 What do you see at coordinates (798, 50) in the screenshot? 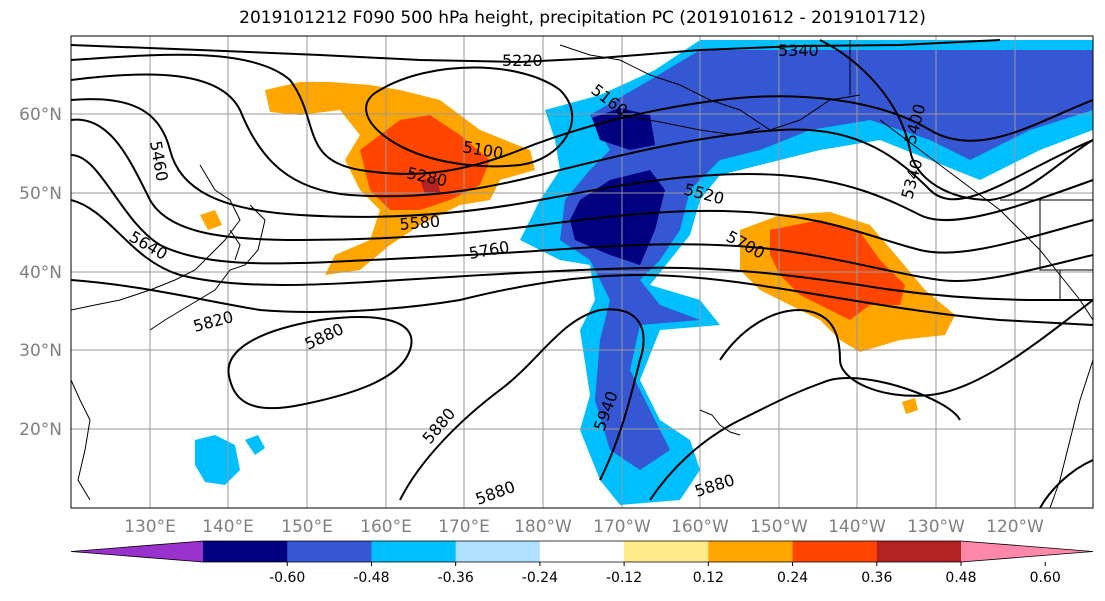
I see `contour-label: 5340` at bounding box center [798, 50].